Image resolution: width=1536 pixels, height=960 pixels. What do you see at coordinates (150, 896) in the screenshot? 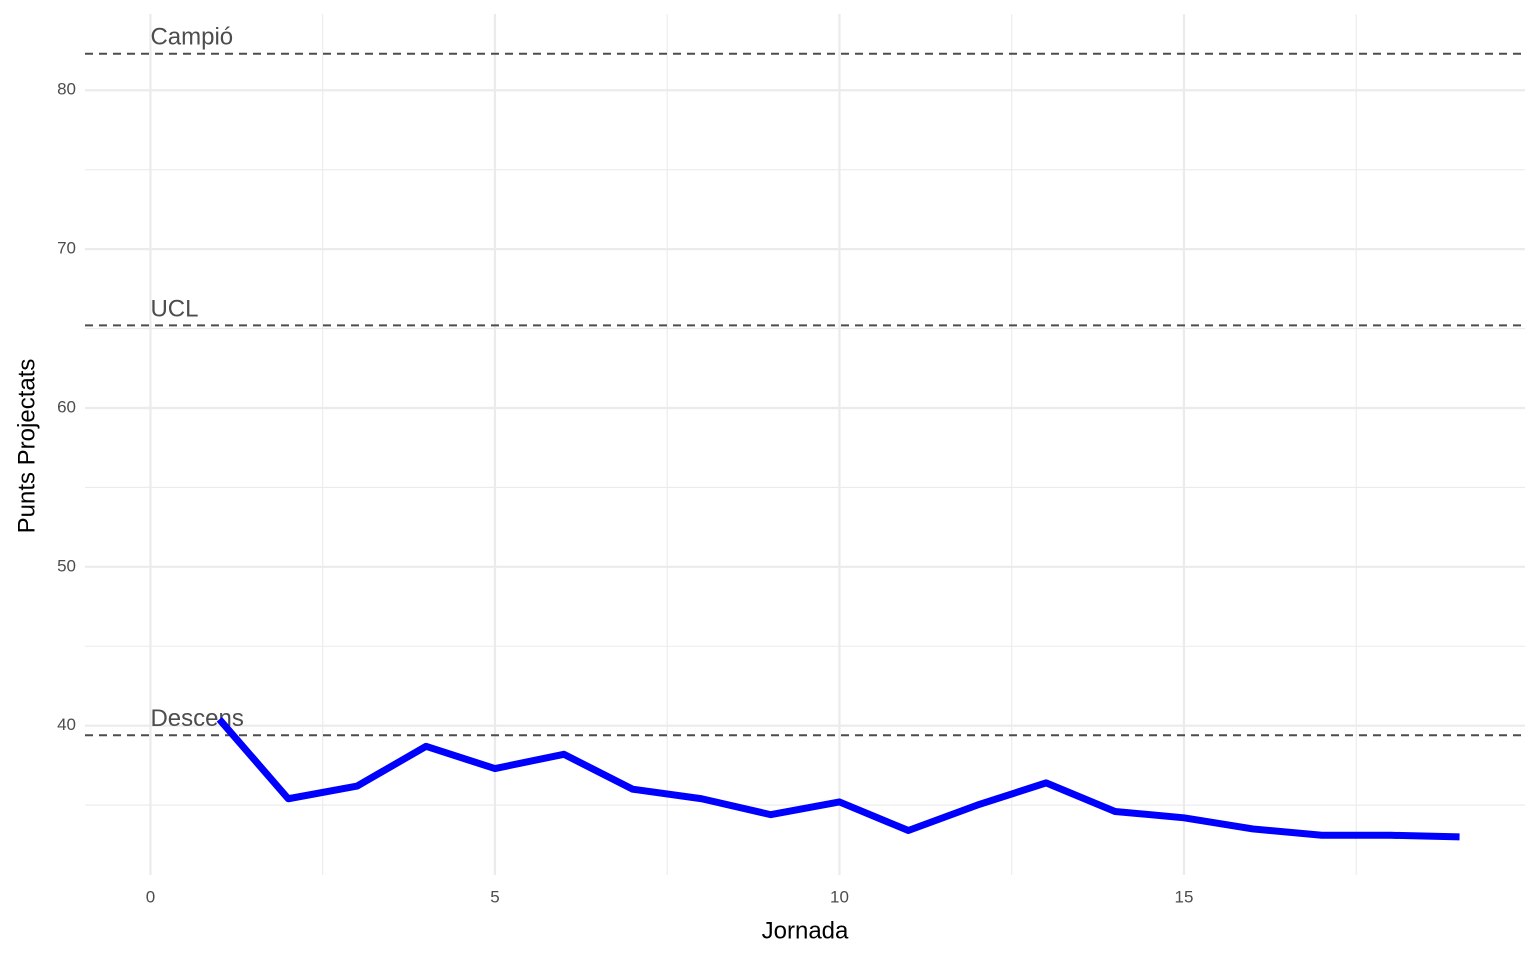
I see `x-tick-label: 0` at bounding box center [150, 896].